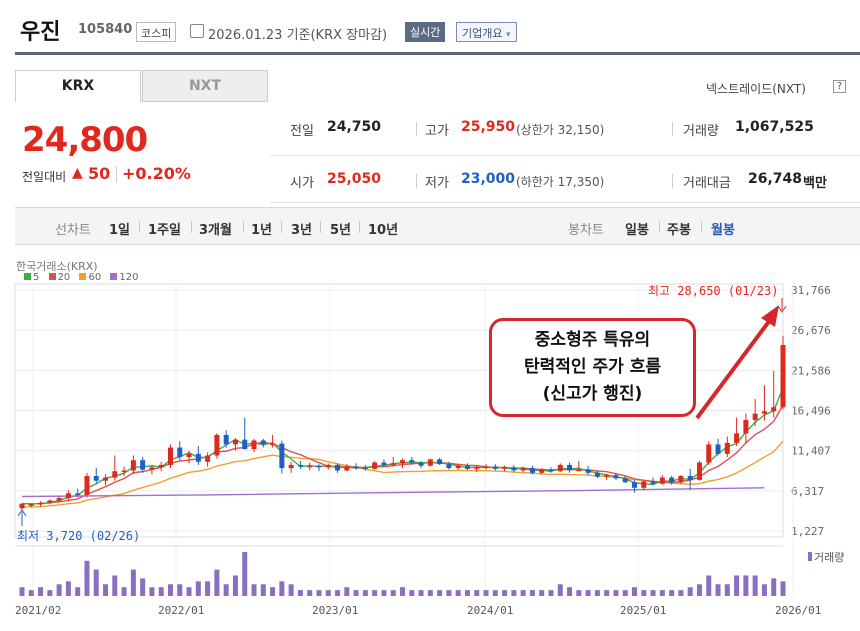 The image size is (860, 631). What do you see at coordinates (57, 266) in the screenshot?
I see `chart-source-label: 한국거래소(KRX)` at bounding box center [57, 266].